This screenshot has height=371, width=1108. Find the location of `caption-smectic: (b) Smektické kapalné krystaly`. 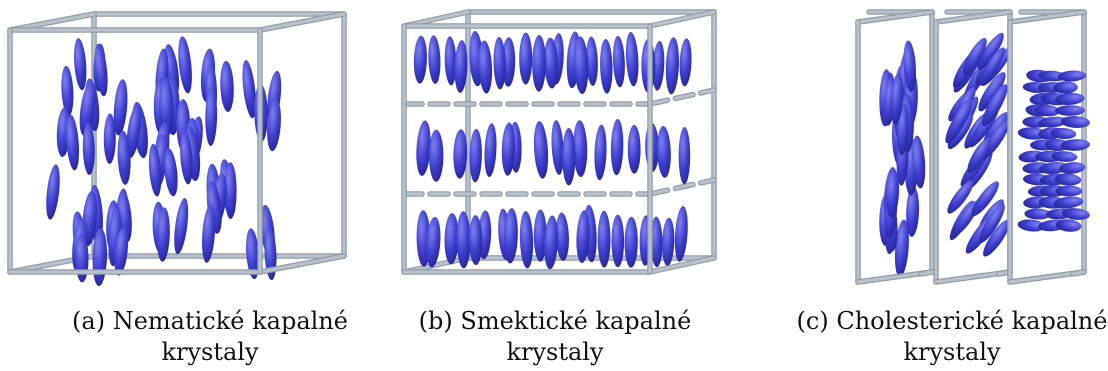

caption-smectic: (b) Smektické kapalné krystaly is located at coordinates (555, 337).